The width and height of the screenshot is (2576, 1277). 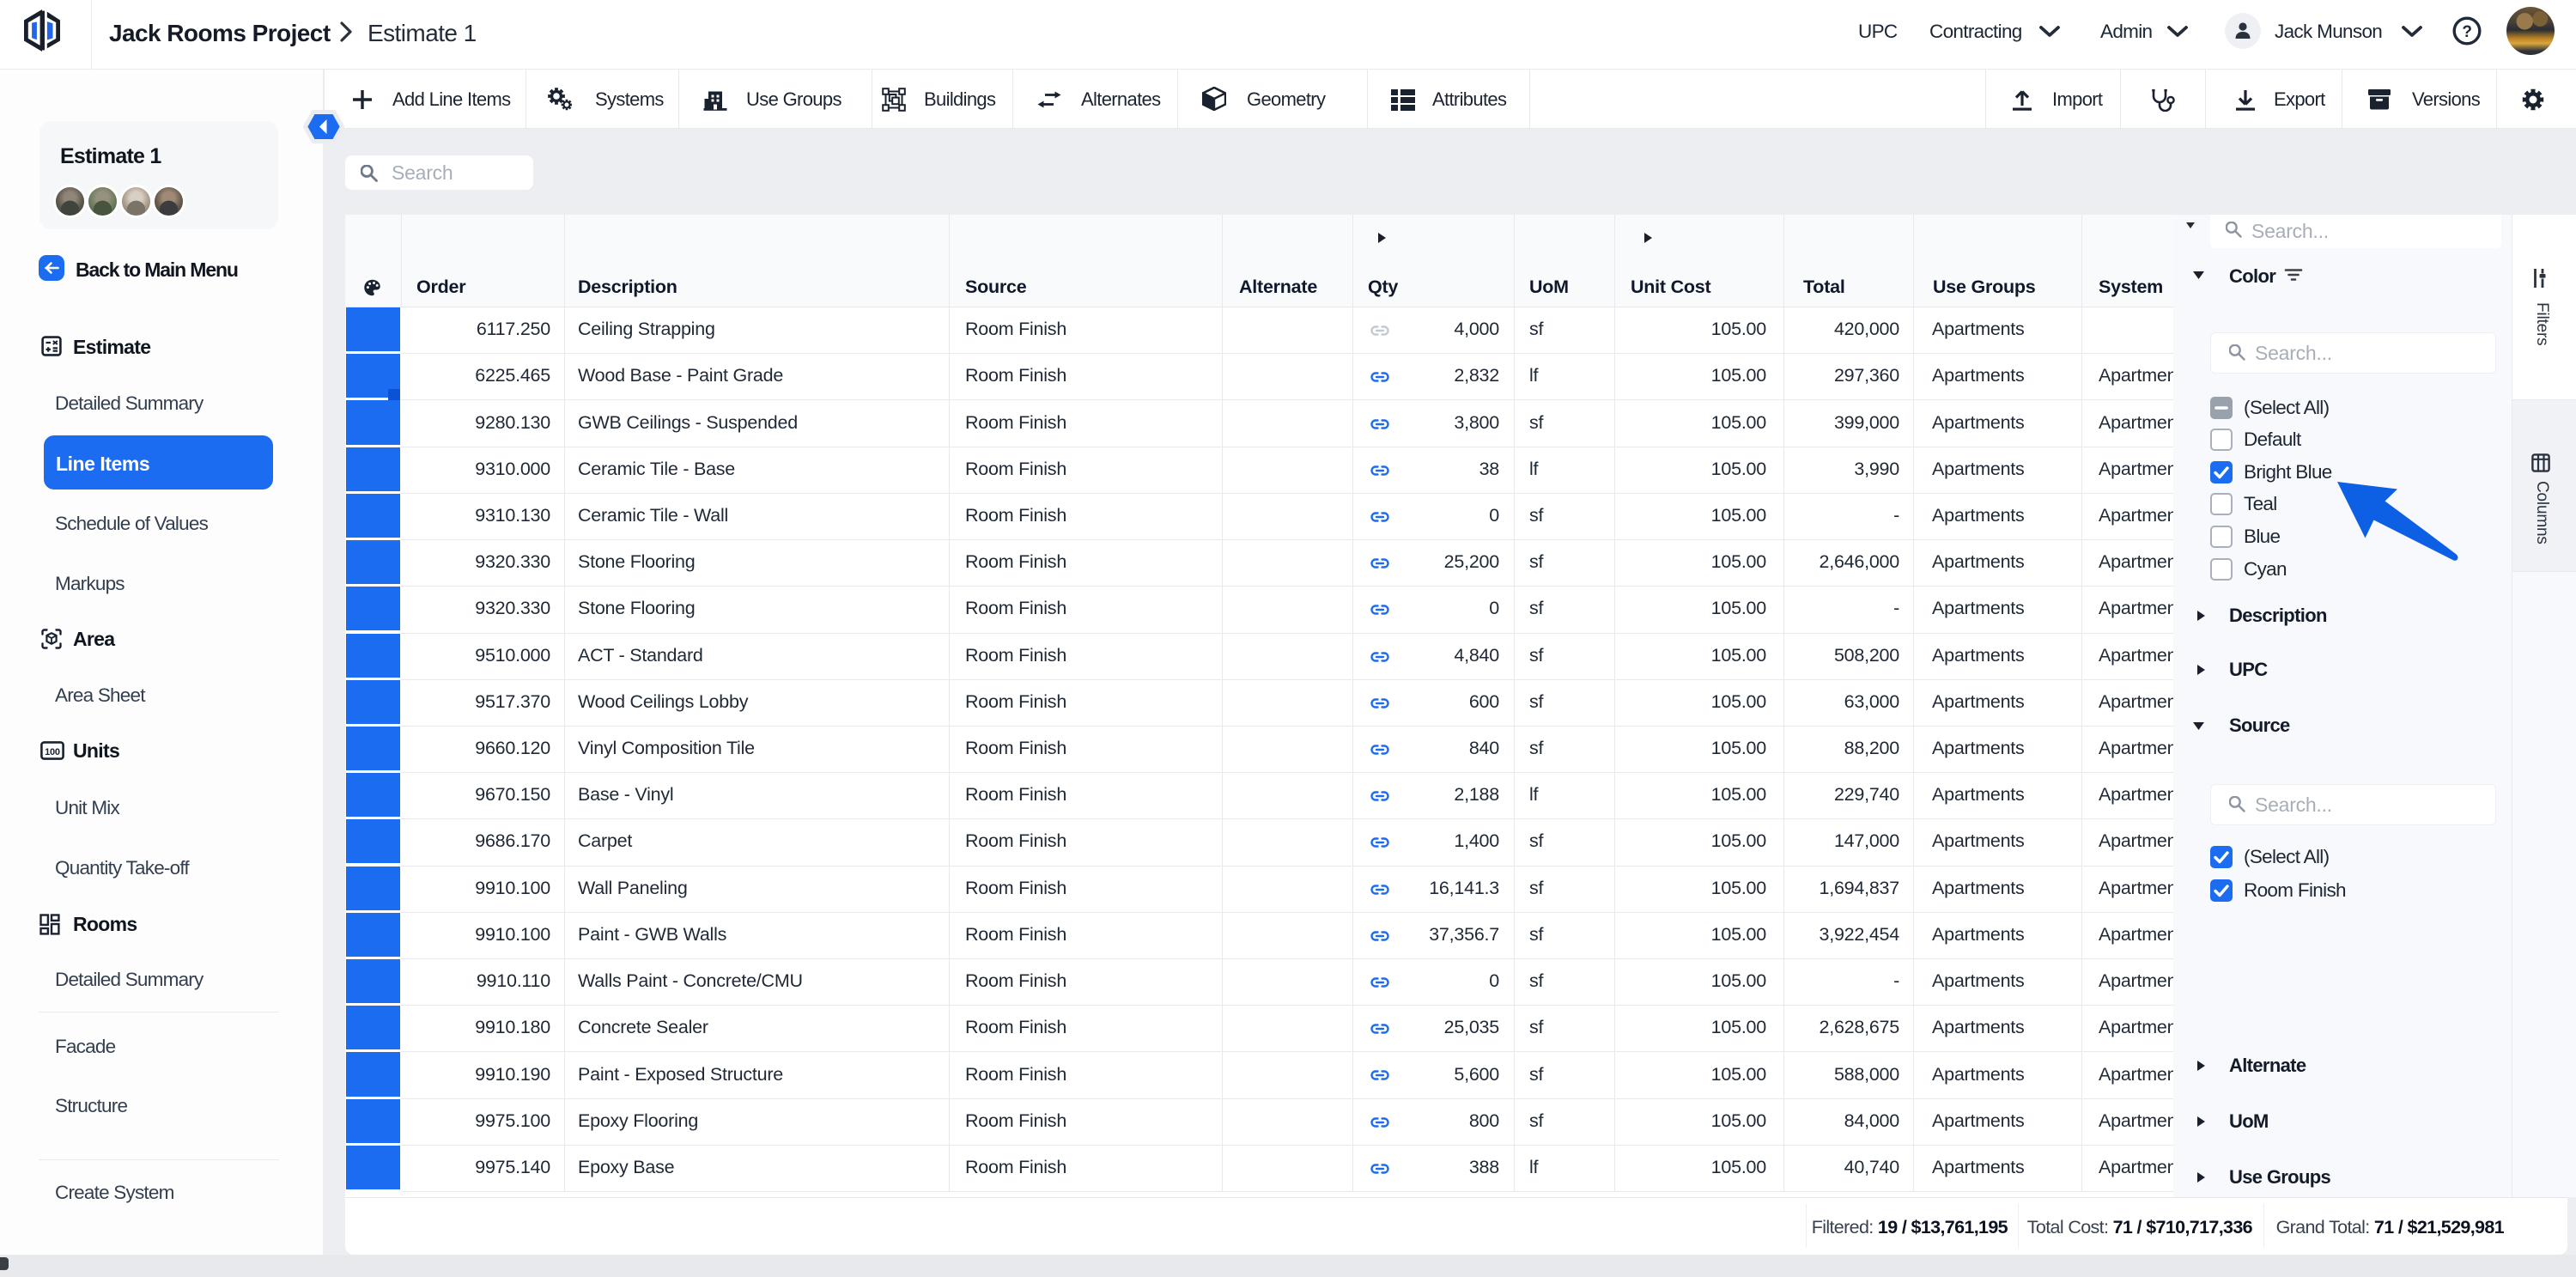 What do you see at coordinates (52, 752) in the screenshot?
I see `svg-text: 100` at bounding box center [52, 752].